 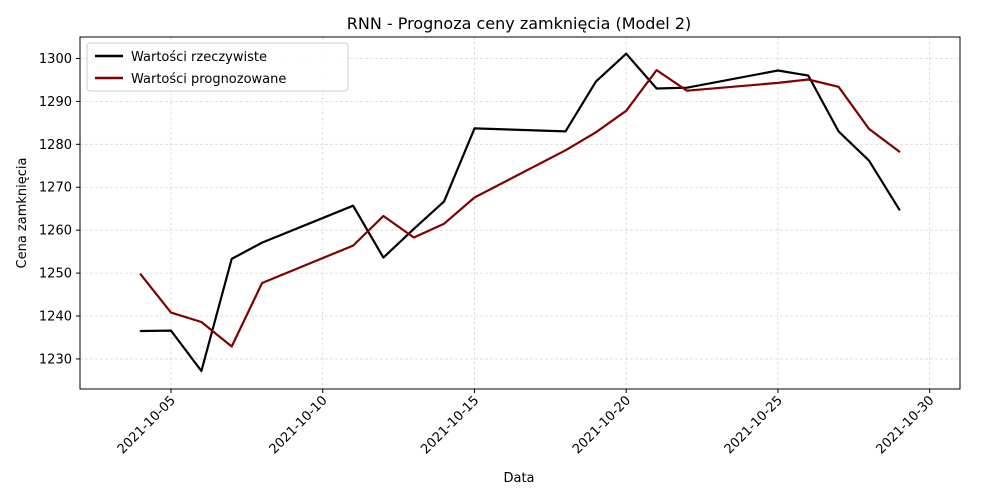 I want to click on y-axis: 1230 1240 1250 1260 1270 1280 1290 1300, so click(x=59, y=209).